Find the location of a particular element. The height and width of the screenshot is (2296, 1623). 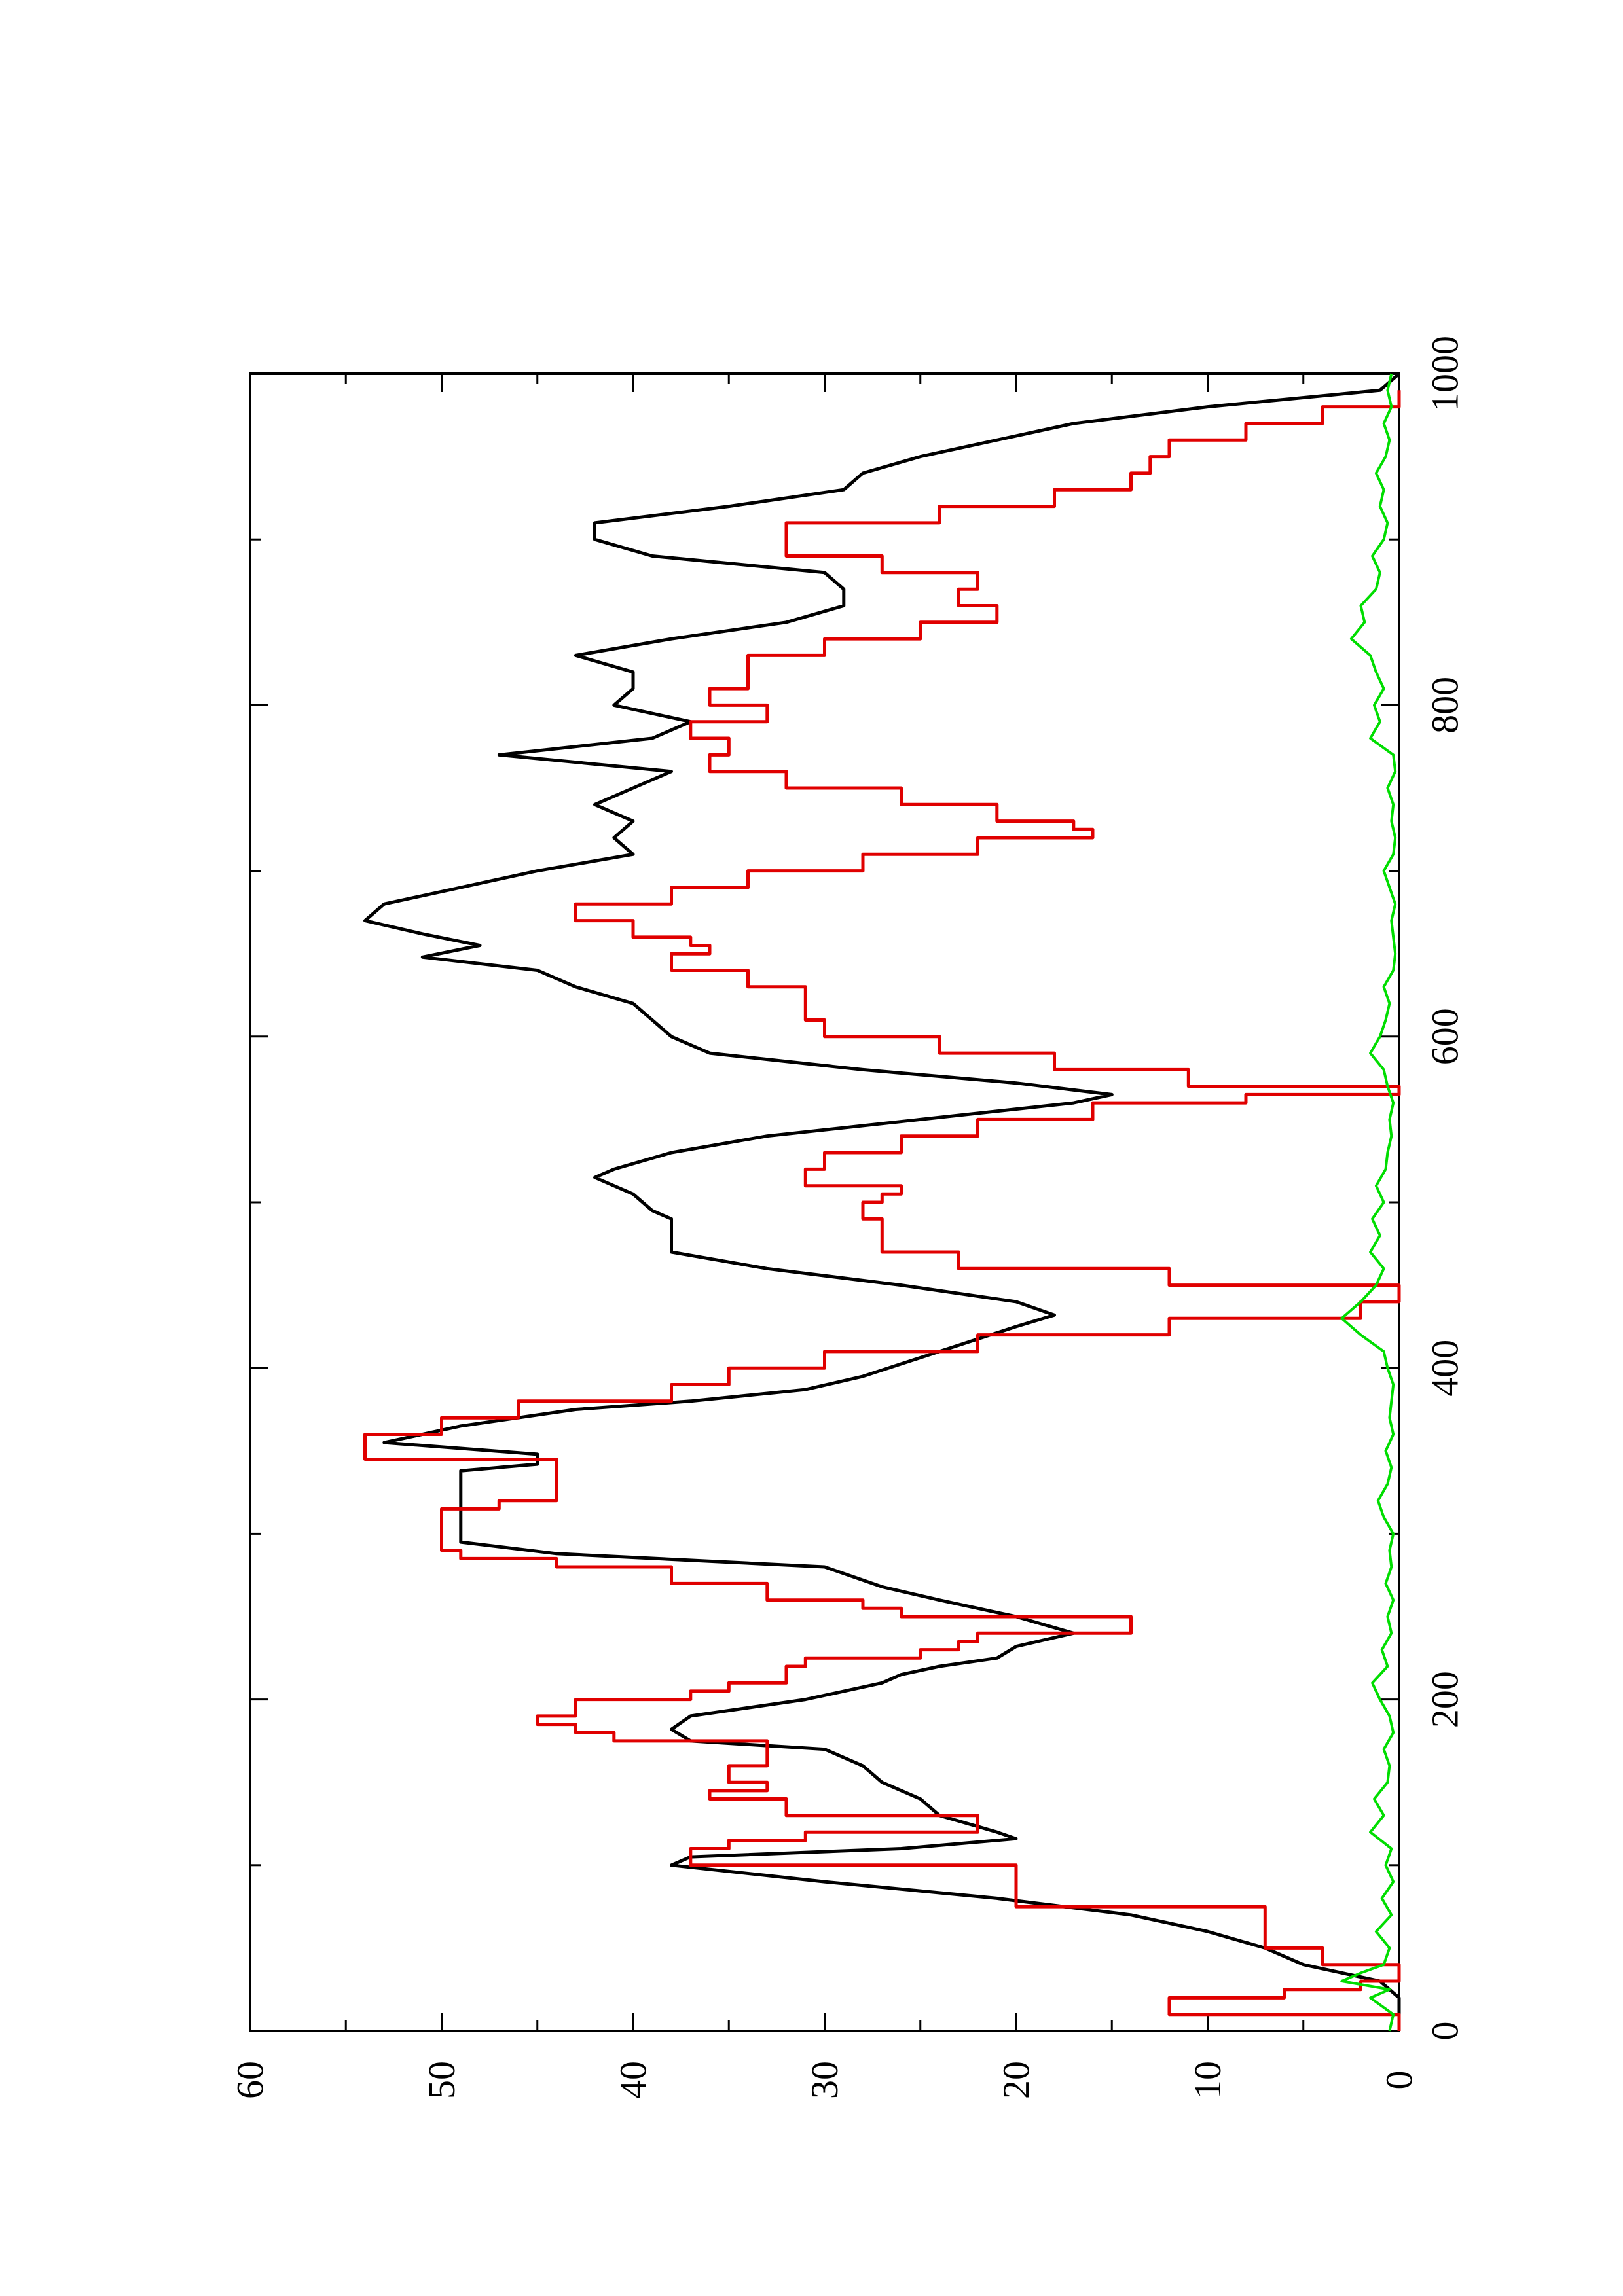

x-tick-label: 400 is located at coordinates (1445, 1368).